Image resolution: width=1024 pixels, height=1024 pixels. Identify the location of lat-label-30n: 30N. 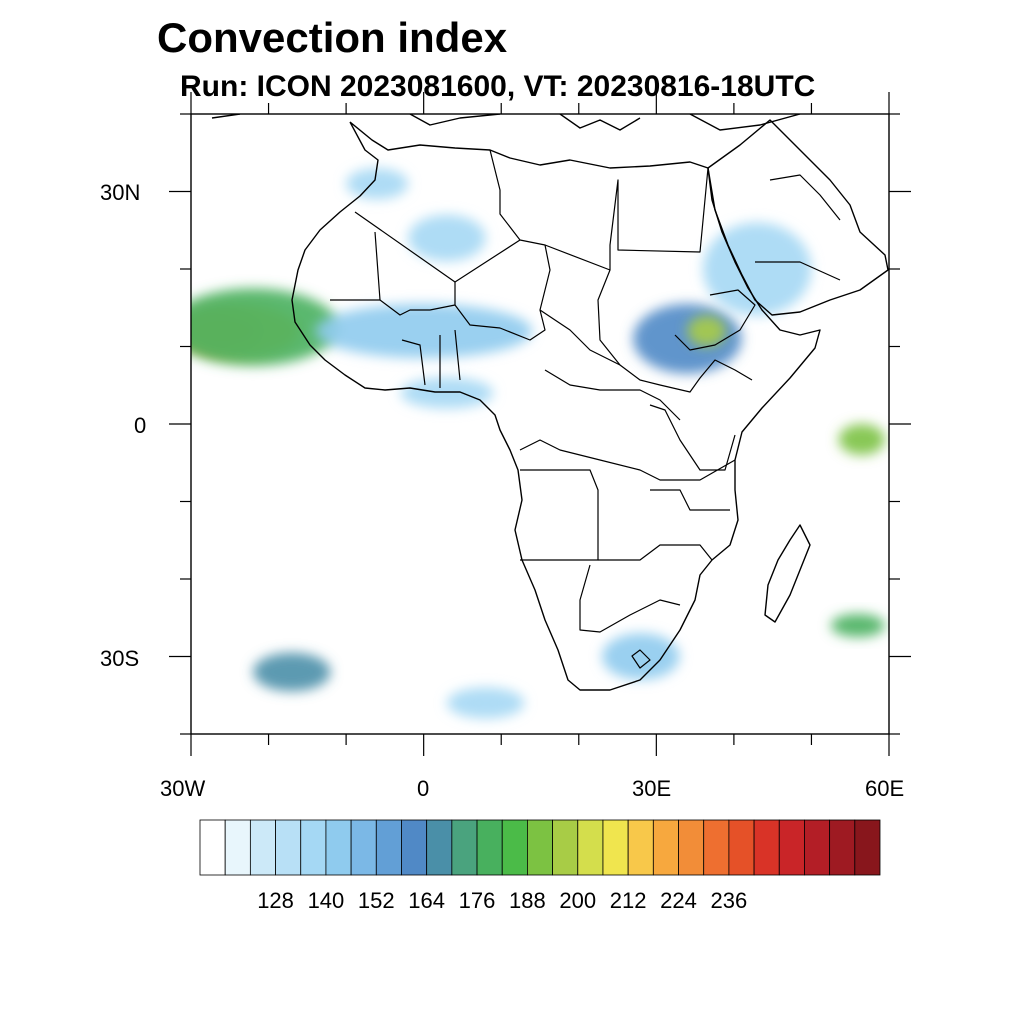
(120, 192).